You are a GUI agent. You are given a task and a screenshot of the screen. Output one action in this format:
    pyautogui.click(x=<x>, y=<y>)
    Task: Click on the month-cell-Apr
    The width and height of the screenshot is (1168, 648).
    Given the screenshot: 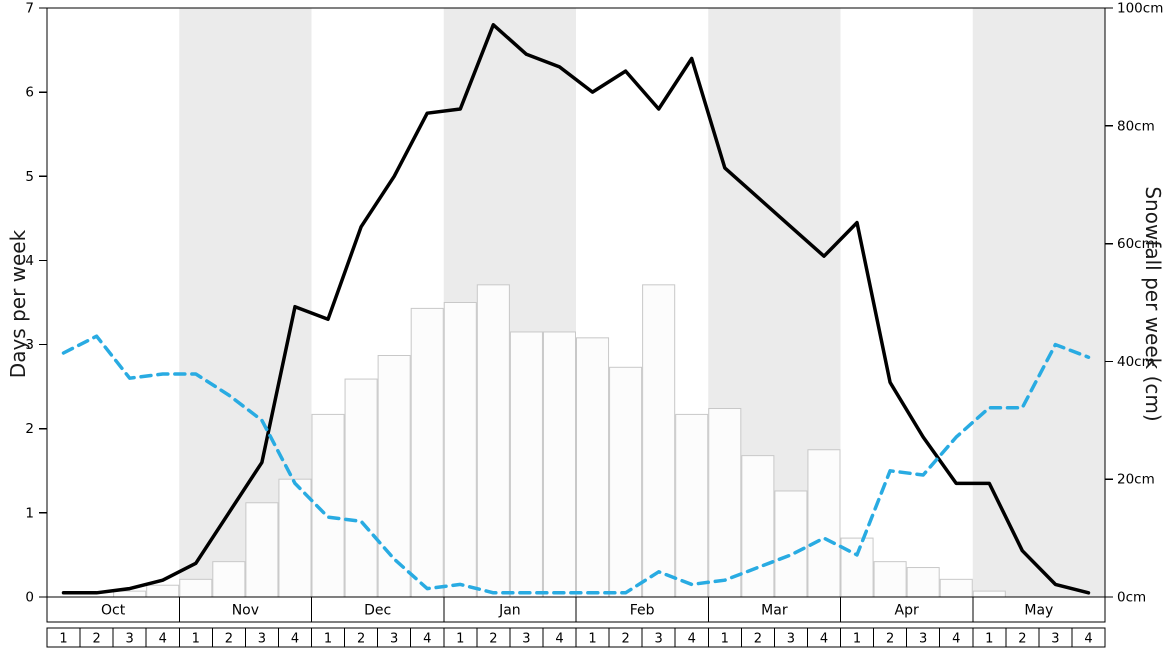 What is the action you would take?
    pyautogui.click(x=907, y=609)
    